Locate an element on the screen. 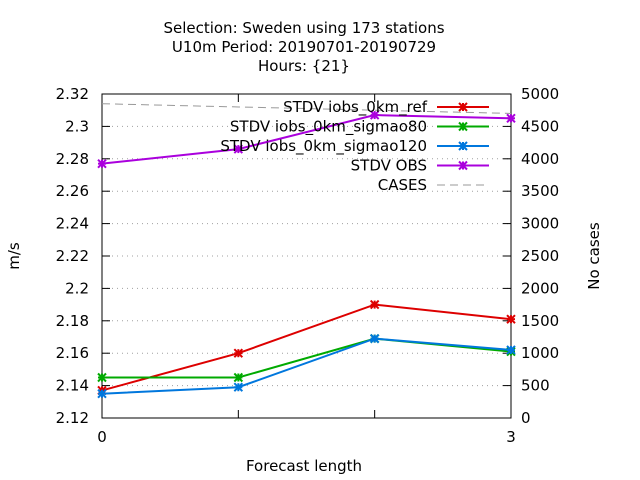  legend-label: STDV iobs_0km_sigmao80 is located at coordinates (328, 127).